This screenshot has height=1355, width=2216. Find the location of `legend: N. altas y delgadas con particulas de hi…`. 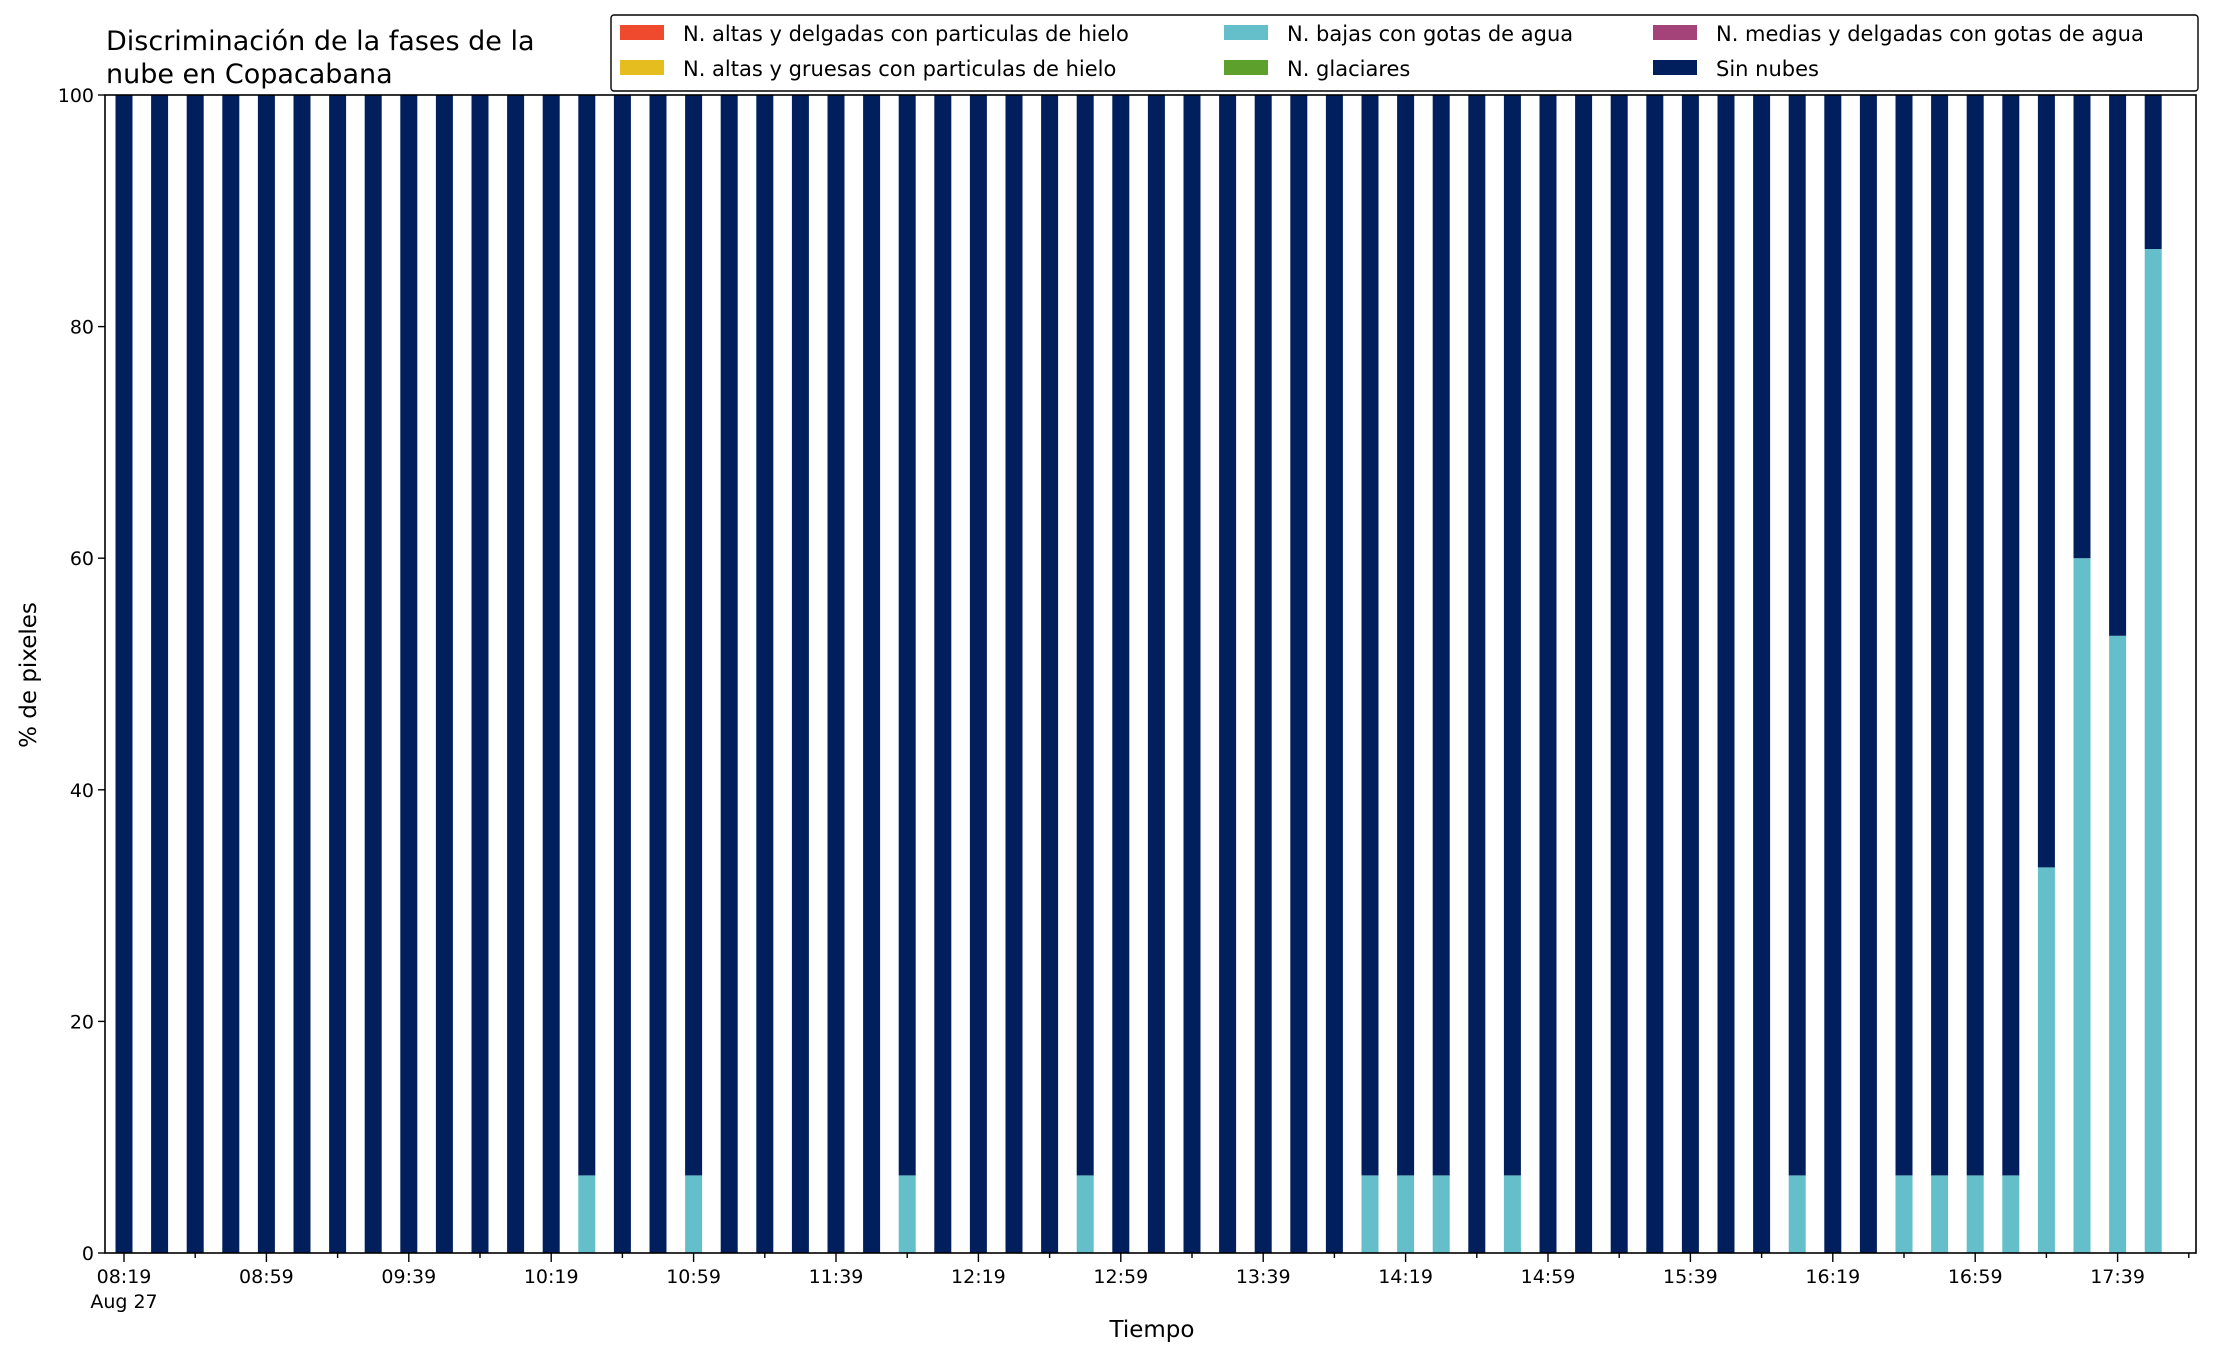

legend: N. altas y delgadas con particulas de hi… is located at coordinates (1404, 53).